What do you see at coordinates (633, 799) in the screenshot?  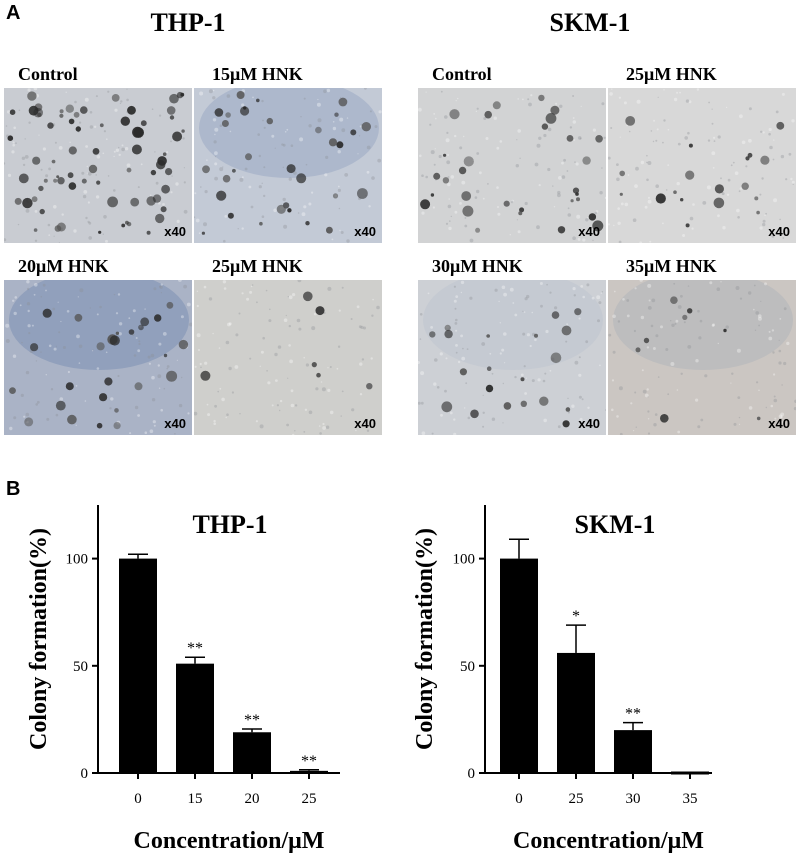 I see `chart-2-x-tick-label-30: 30` at bounding box center [633, 799].